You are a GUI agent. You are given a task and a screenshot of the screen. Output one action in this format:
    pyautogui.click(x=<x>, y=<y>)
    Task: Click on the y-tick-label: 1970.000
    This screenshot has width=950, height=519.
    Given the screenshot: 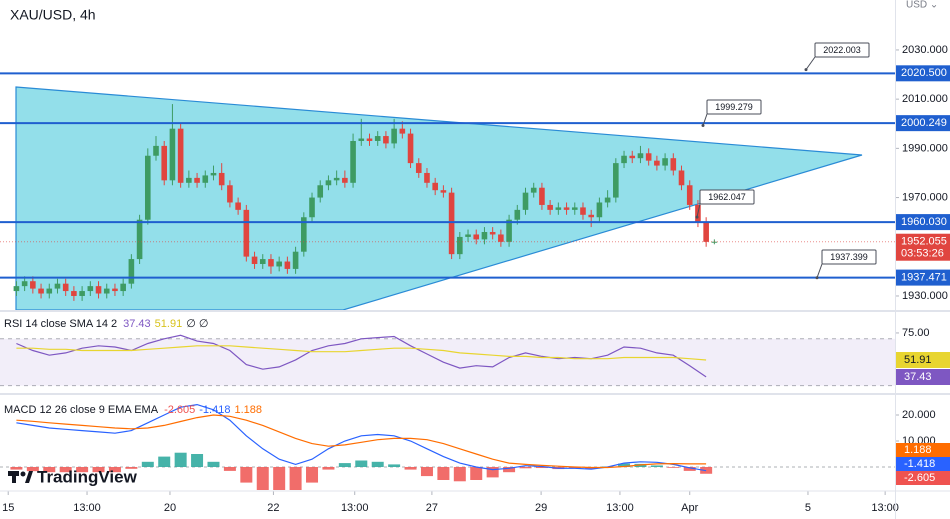 What is the action you would take?
    pyautogui.click(x=925, y=197)
    